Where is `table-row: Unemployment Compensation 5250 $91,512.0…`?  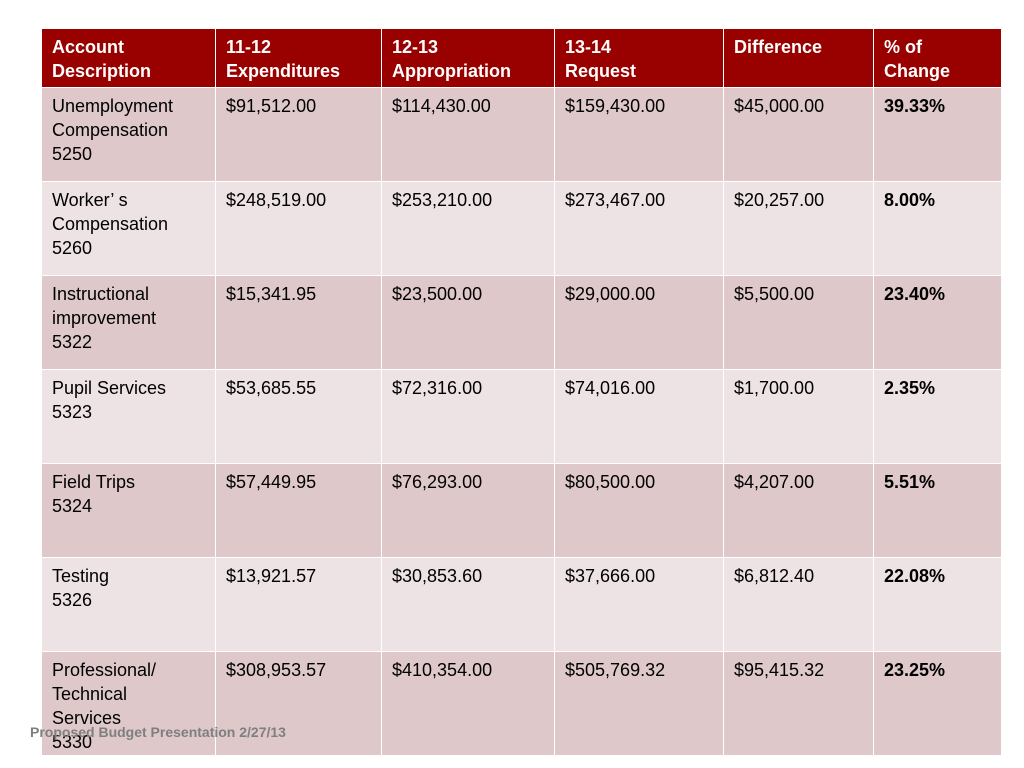 table-row: Unemployment Compensation 5250 $91,512.0… is located at coordinates (521, 134).